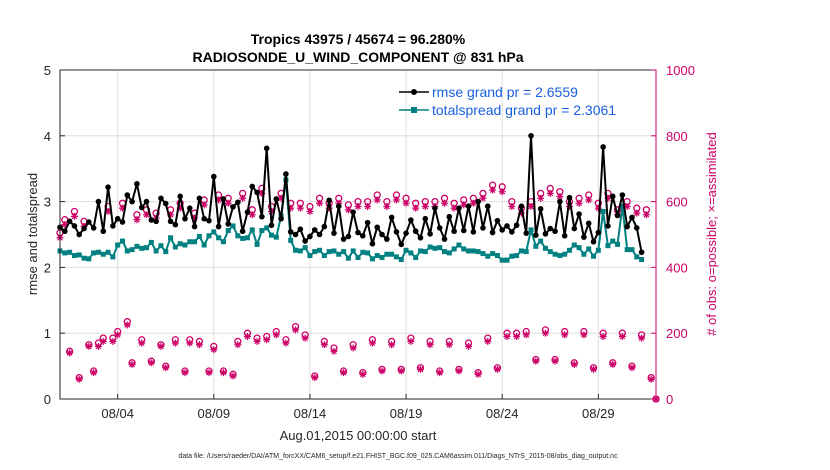 This screenshot has height=470, width=830. What do you see at coordinates (677, 333) in the screenshot?
I see `y2-tick-label: 200` at bounding box center [677, 333].